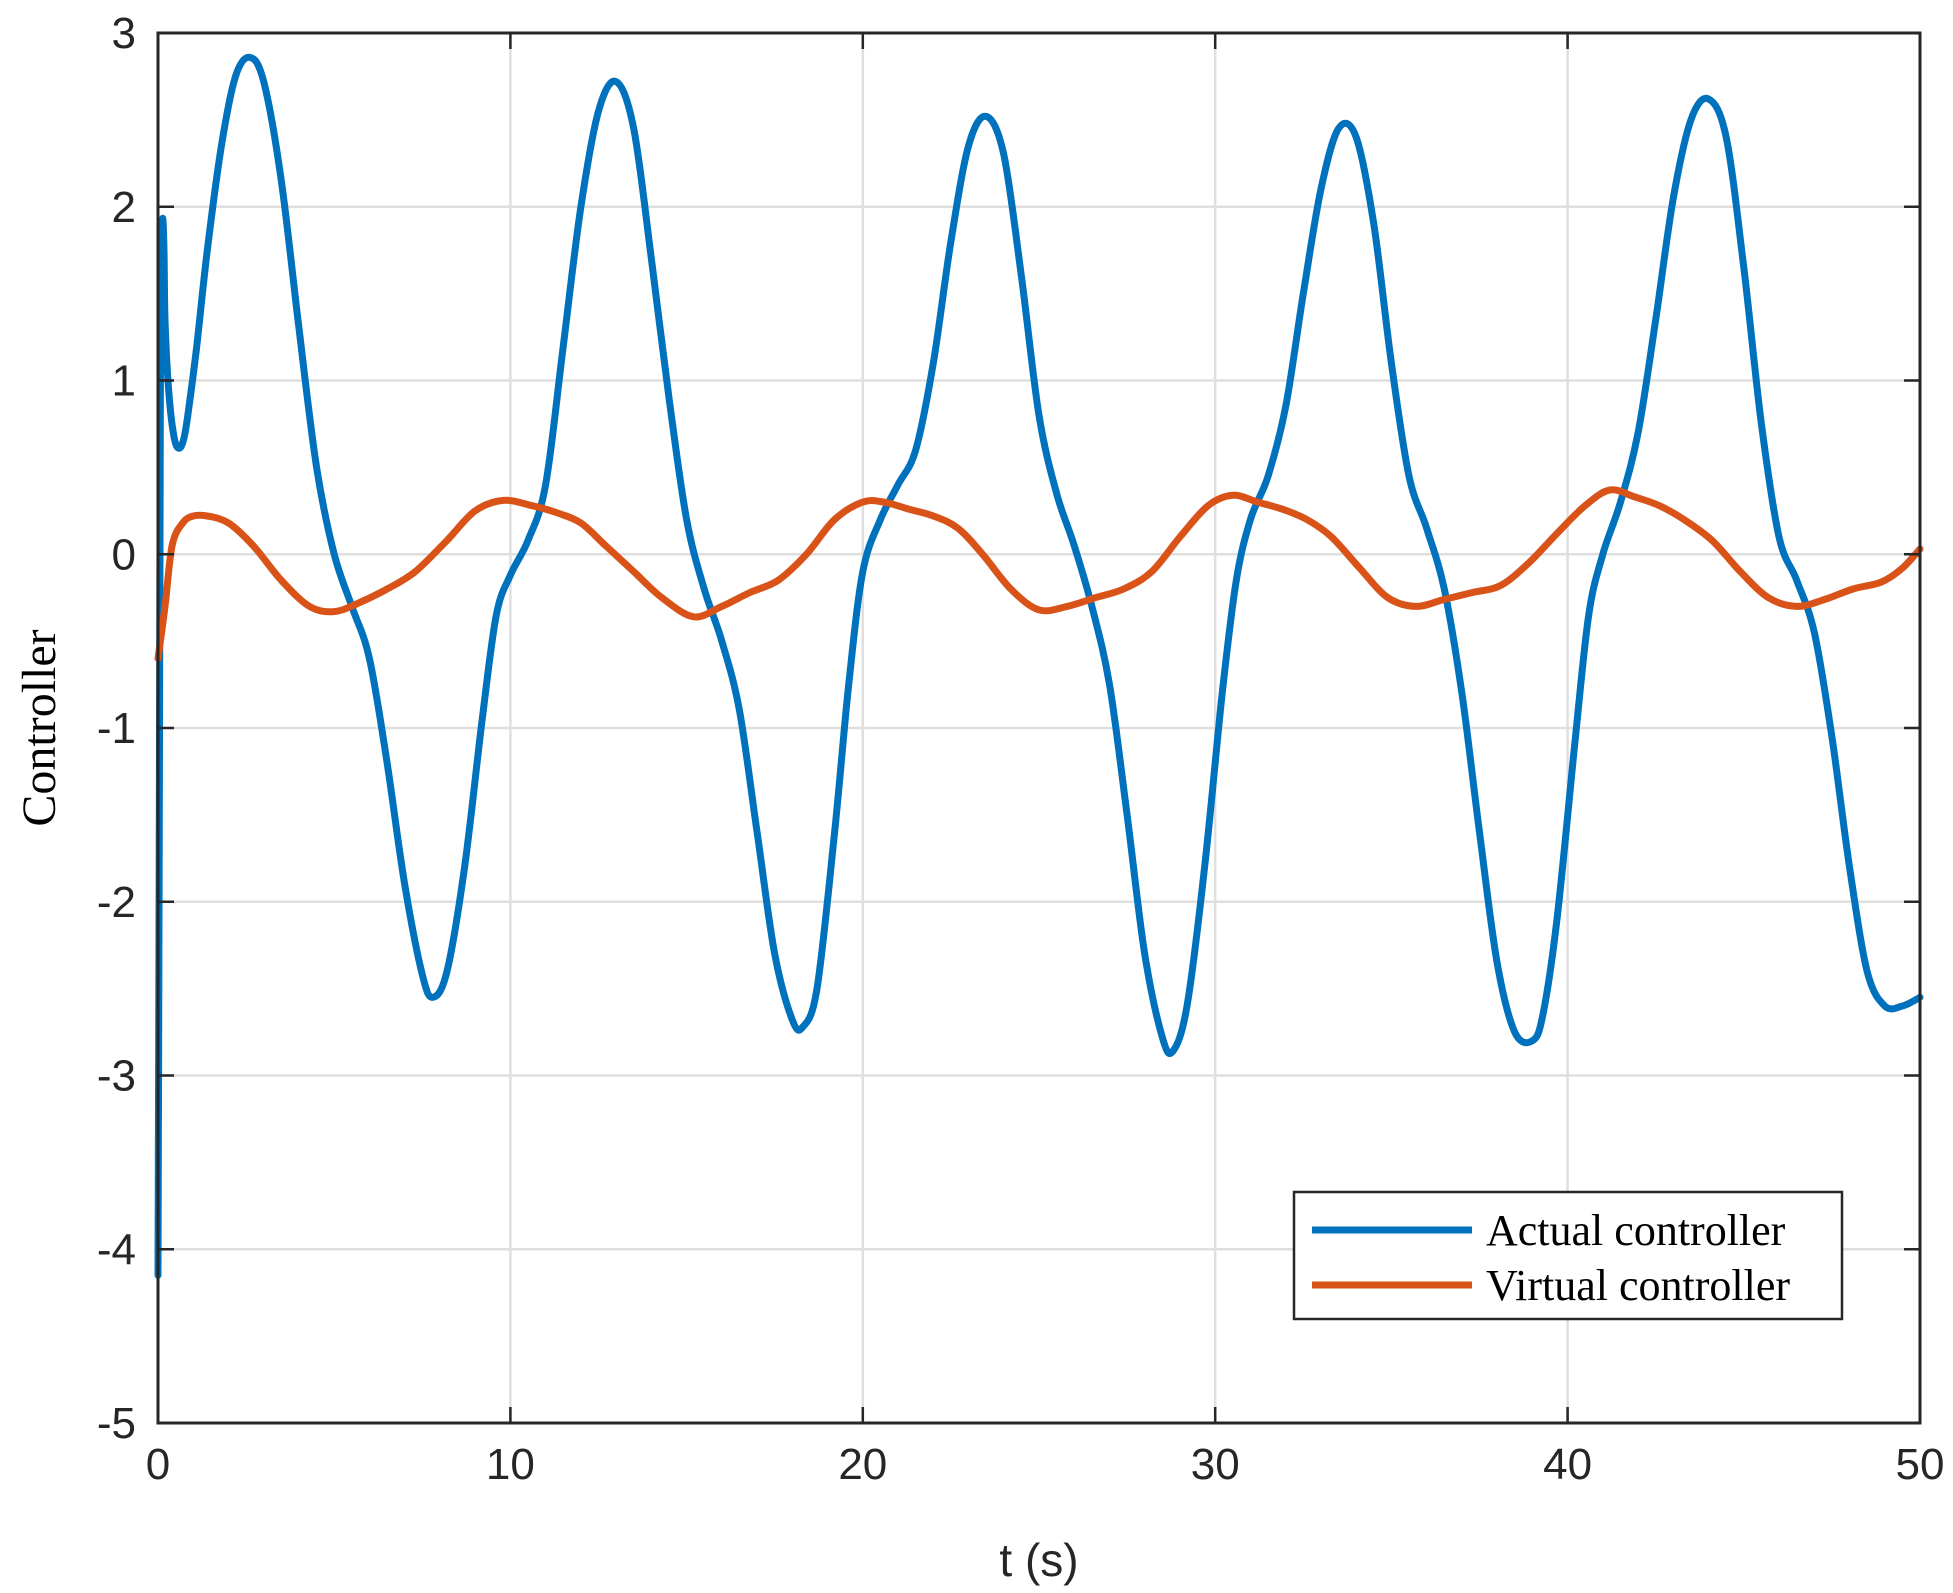 This screenshot has height=1593, width=1953. What do you see at coordinates (510, 1464) in the screenshot?
I see `x-tick-label: 10` at bounding box center [510, 1464].